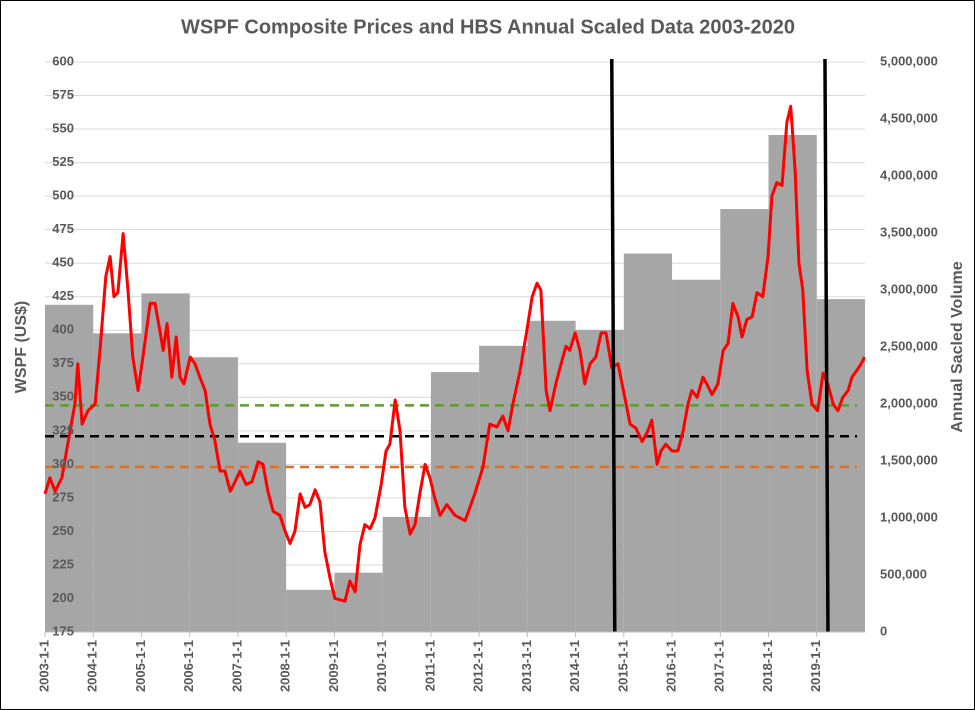 Image resolution: width=975 pixels, height=710 pixels. What do you see at coordinates (909, 174) in the screenshot?
I see `y2-tick-label: 4,000,000` at bounding box center [909, 174].